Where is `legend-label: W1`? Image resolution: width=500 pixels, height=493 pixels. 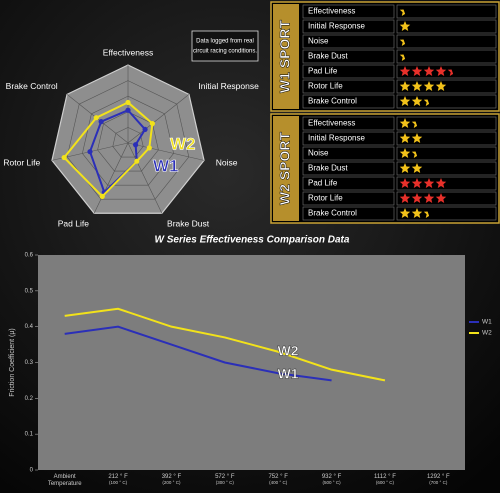
legend-label: W1 is located at coordinates (487, 322).